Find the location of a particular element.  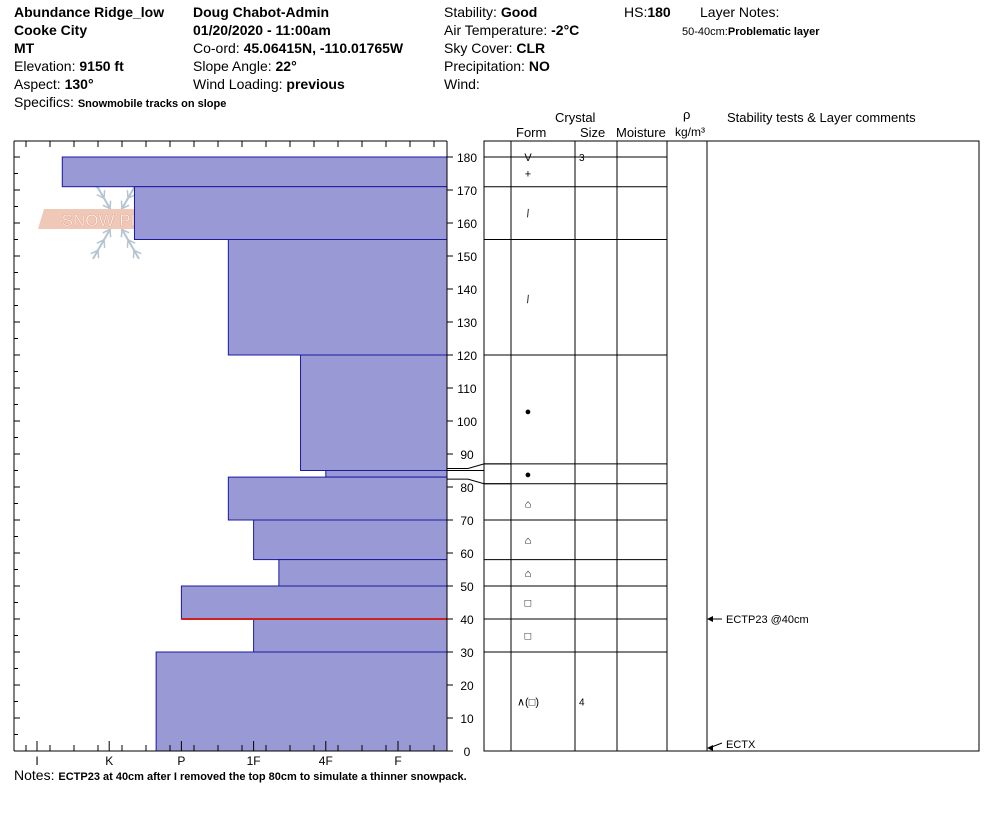

wind-label: Wind: is located at coordinates (462, 84).